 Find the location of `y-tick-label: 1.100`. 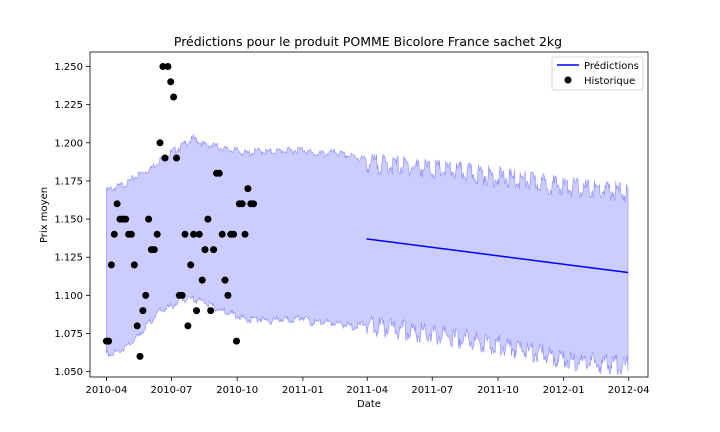

y-tick-label: 1.100 is located at coordinates (68, 296).